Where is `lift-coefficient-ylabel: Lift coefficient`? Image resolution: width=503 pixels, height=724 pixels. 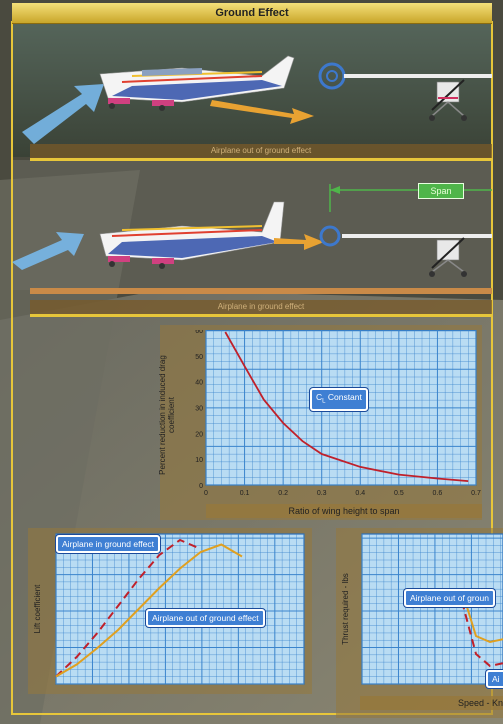
lift-coefficient-ylabel: Lift coefficient is located at coordinates (37, 609).